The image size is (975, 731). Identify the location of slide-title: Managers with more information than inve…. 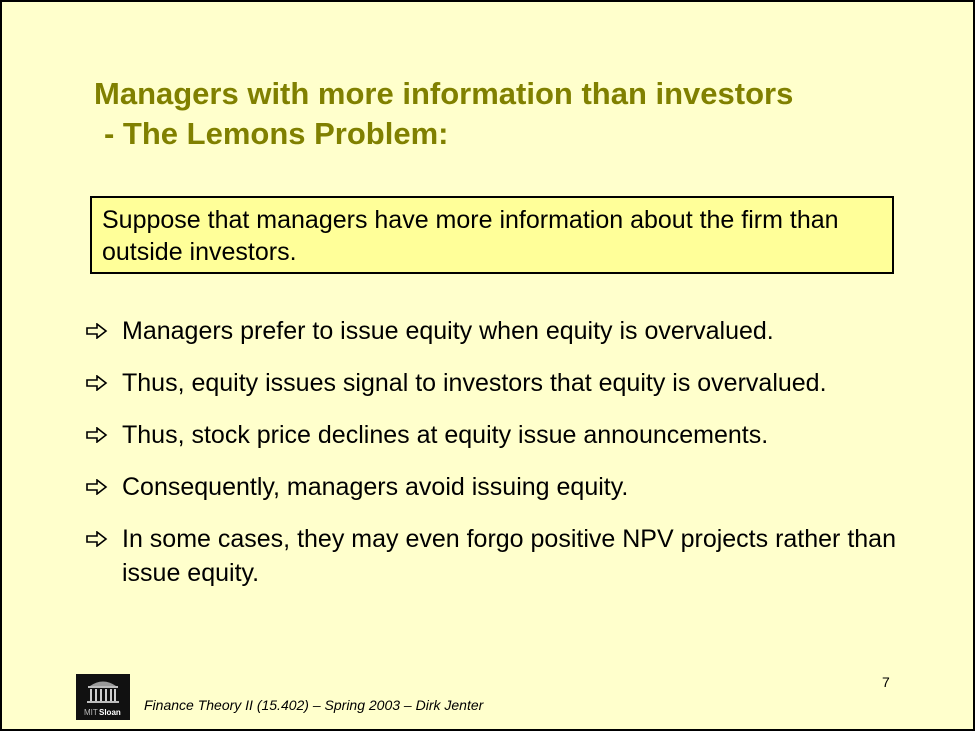
(443, 114).